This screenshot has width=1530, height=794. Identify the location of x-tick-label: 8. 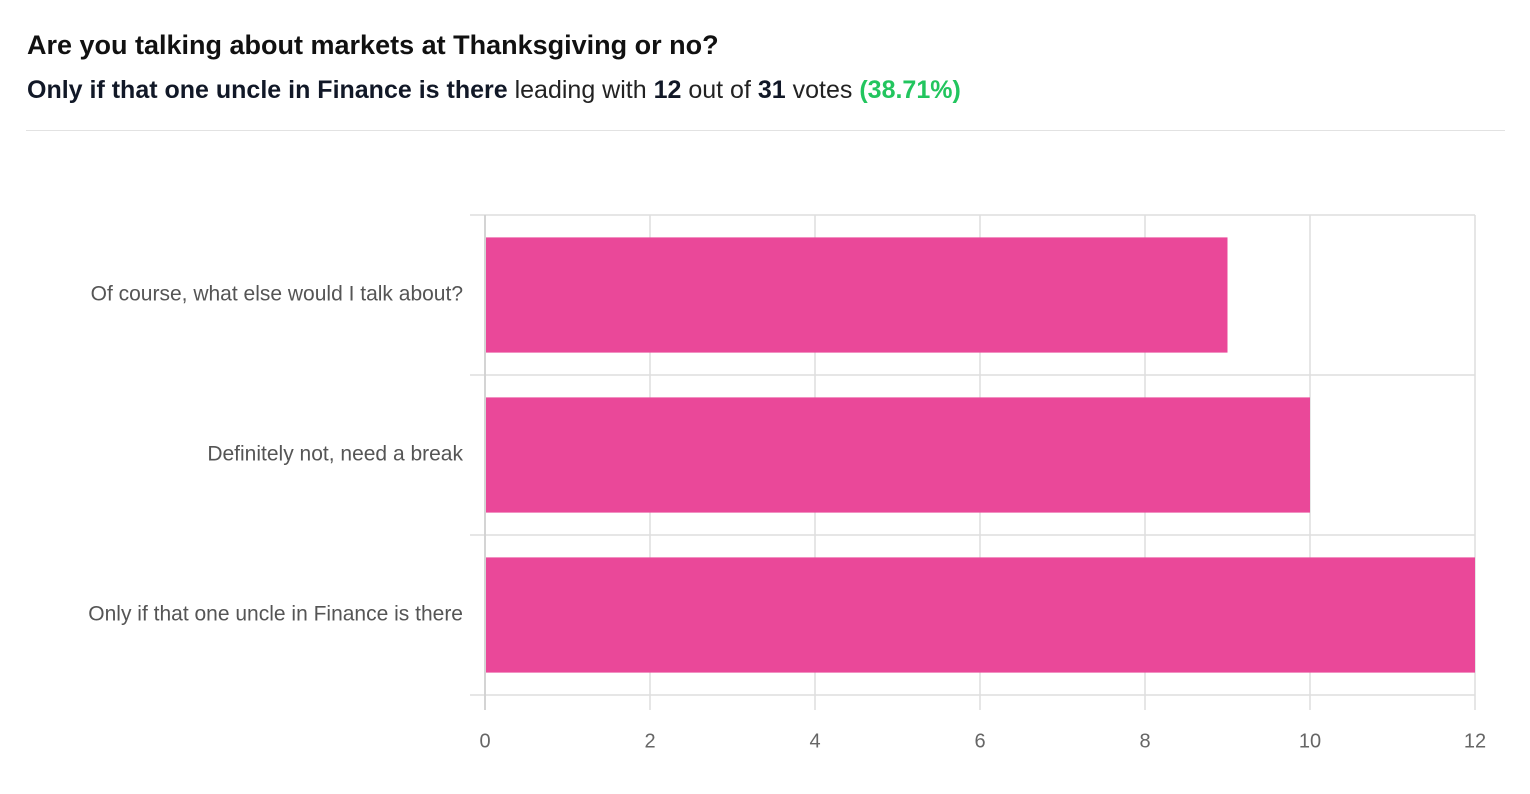
(1144, 741).